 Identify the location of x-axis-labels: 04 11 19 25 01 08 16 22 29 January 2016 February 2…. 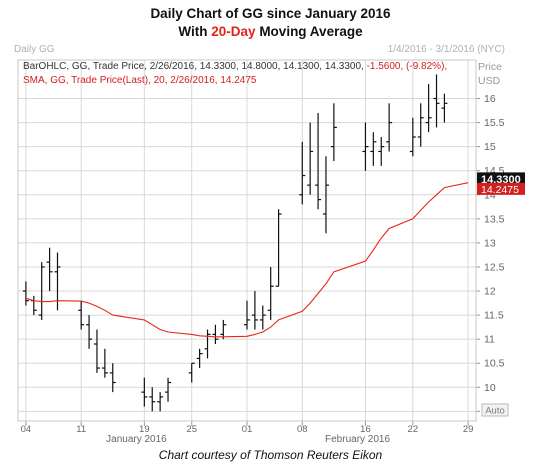
(247, 434).